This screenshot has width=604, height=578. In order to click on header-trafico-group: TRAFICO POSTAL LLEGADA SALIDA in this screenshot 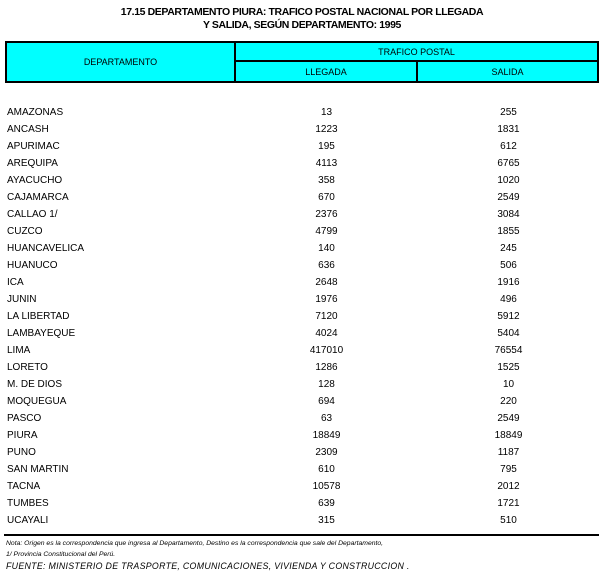, I will do `click(416, 62)`.